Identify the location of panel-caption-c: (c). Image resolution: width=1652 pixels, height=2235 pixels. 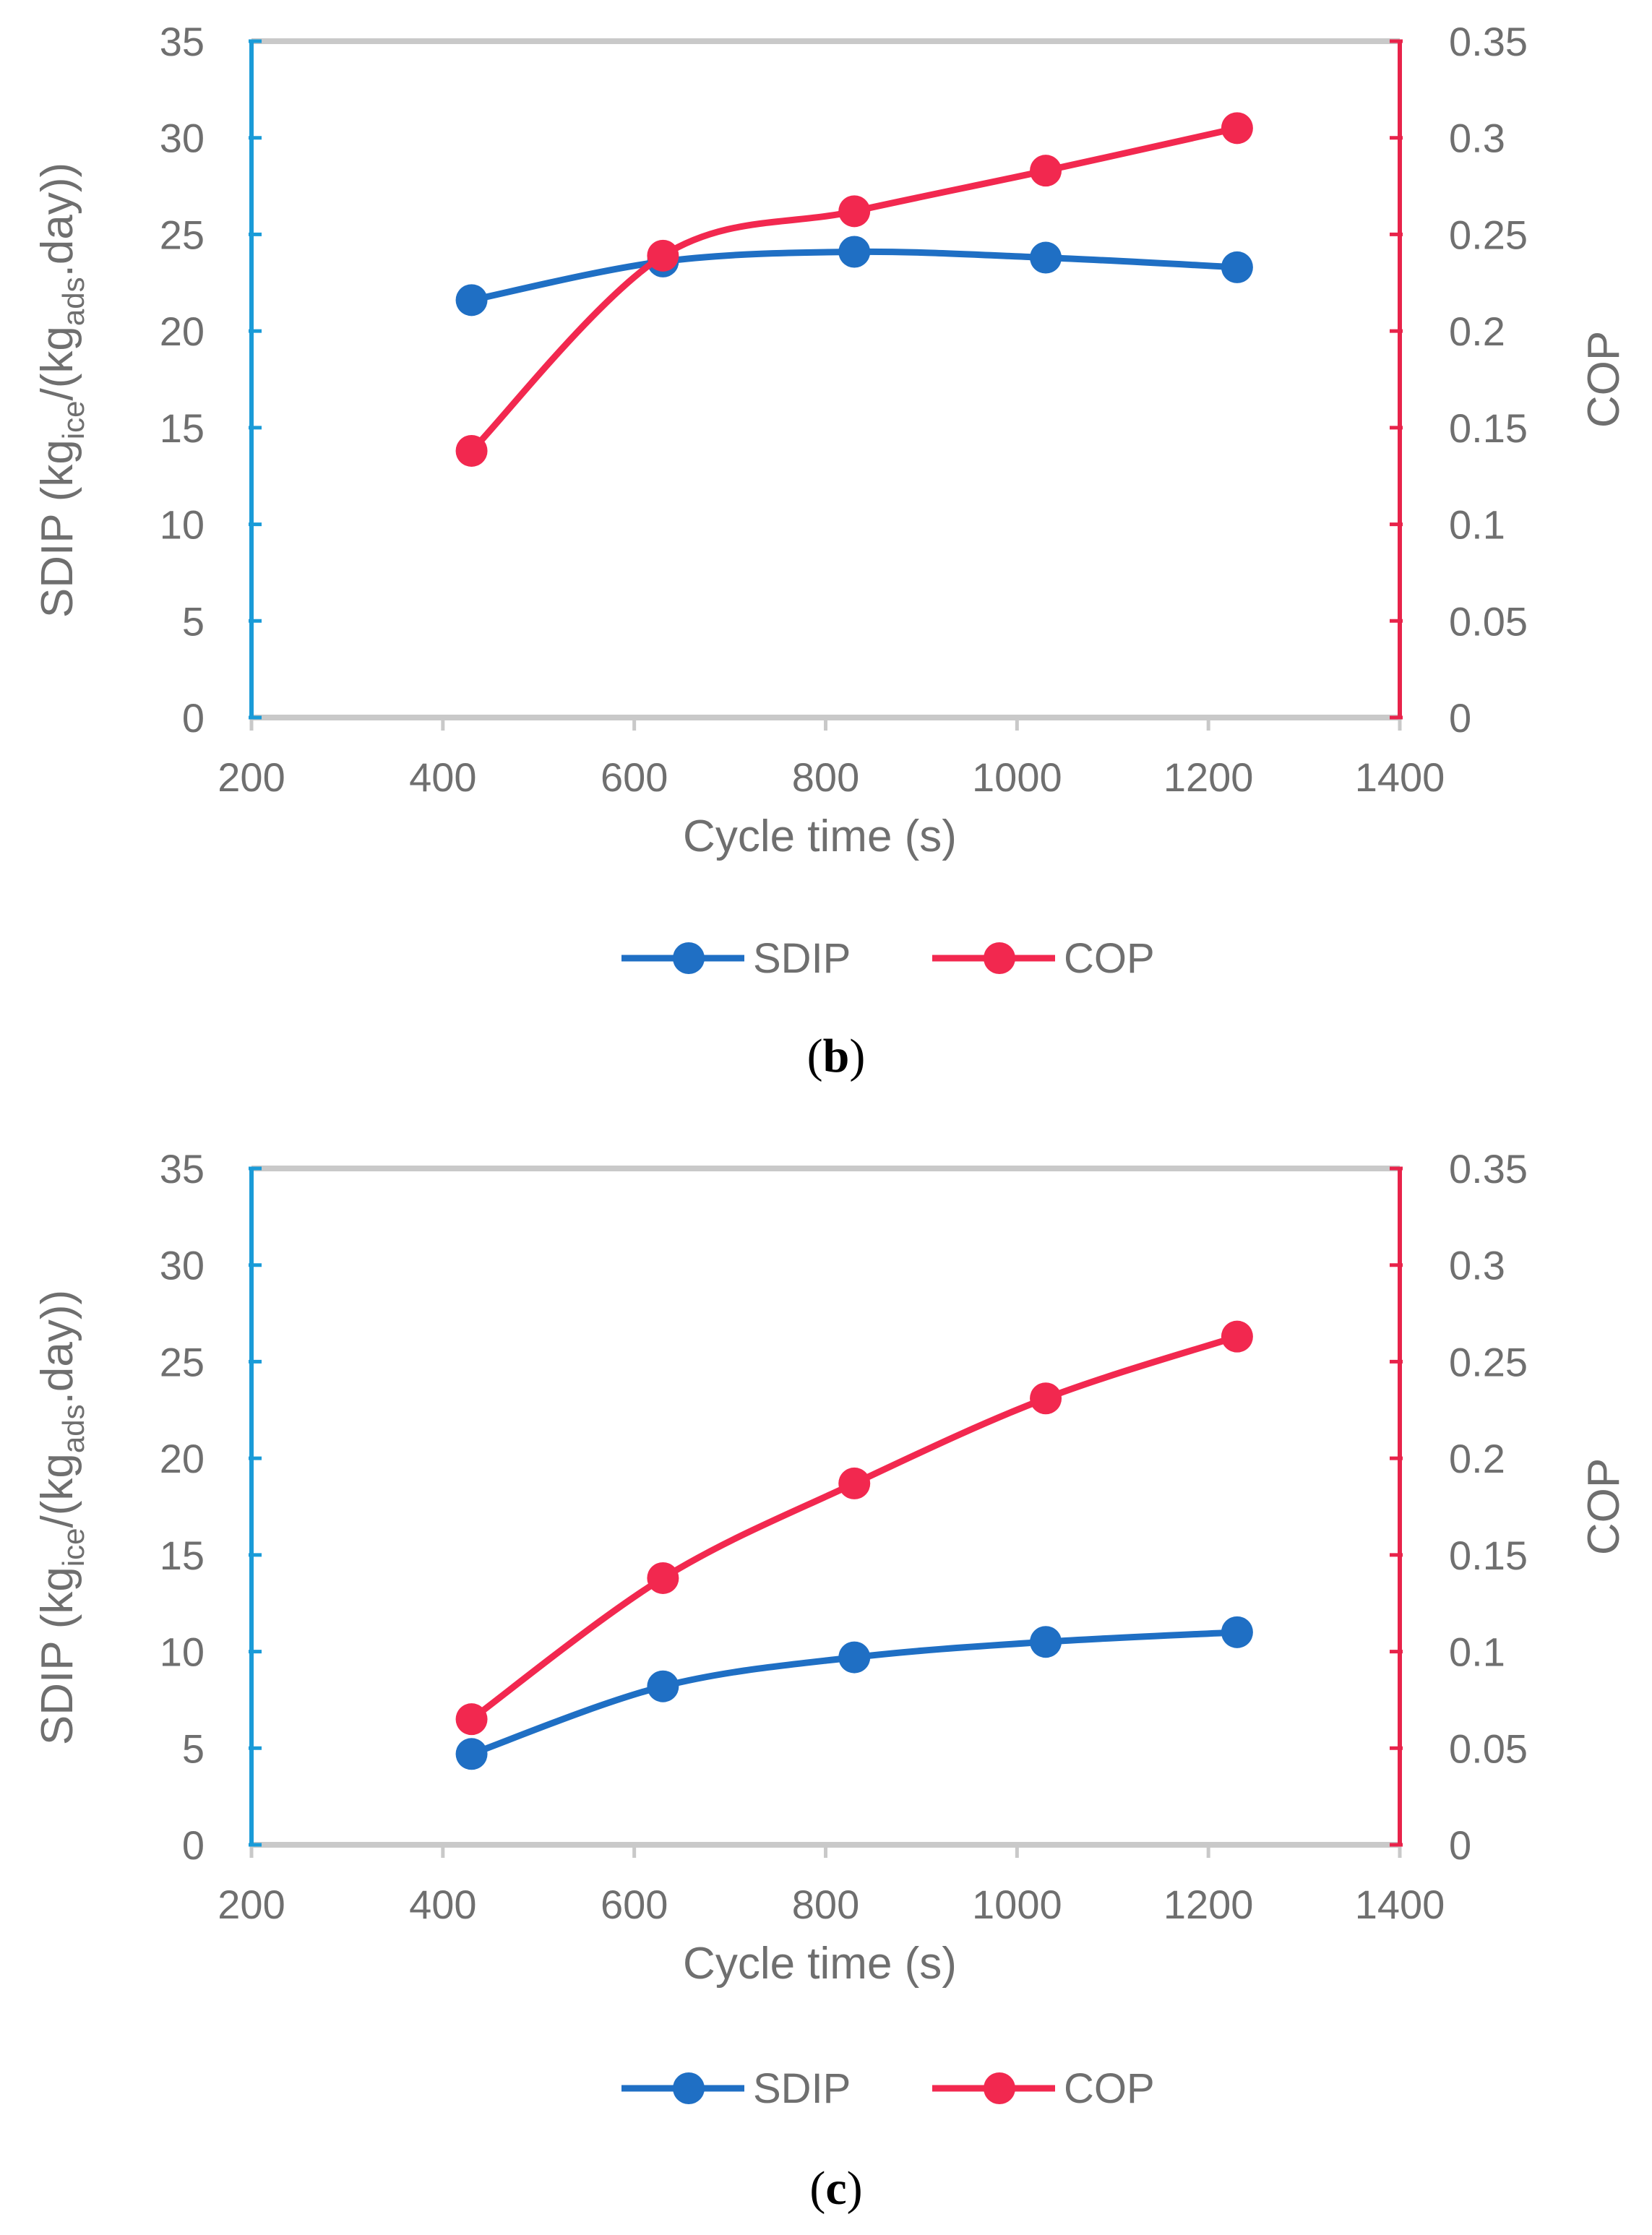
(835, 2188).